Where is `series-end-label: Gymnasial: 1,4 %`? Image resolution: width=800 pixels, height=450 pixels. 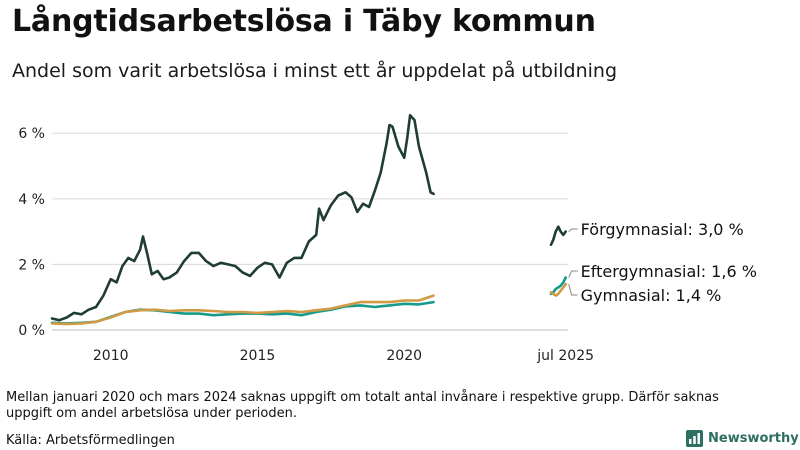 series-end-label: Gymnasial: 1,4 % is located at coordinates (651, 295).